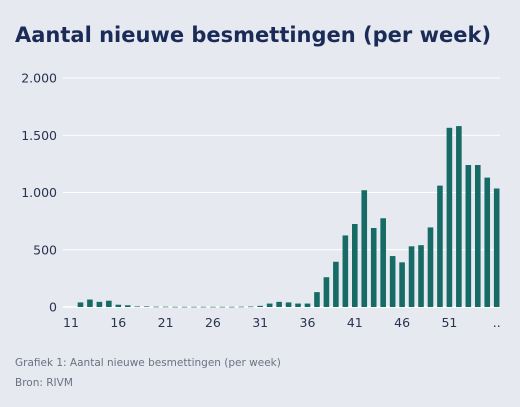 The height and width of the screenshot is (407, 520). I want to click on y-tick-label: 0, so click(53, 307).